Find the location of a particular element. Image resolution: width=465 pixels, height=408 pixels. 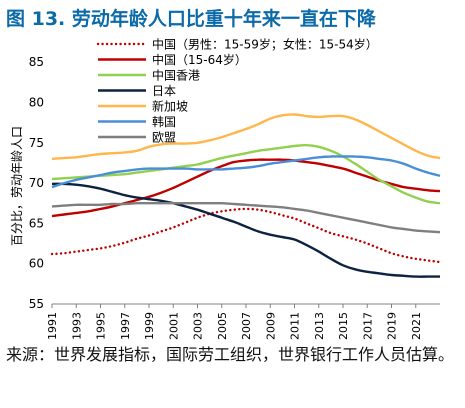

y-axis-label: 百分比，劳动年龄人口 is located at coordinates (17, 186).